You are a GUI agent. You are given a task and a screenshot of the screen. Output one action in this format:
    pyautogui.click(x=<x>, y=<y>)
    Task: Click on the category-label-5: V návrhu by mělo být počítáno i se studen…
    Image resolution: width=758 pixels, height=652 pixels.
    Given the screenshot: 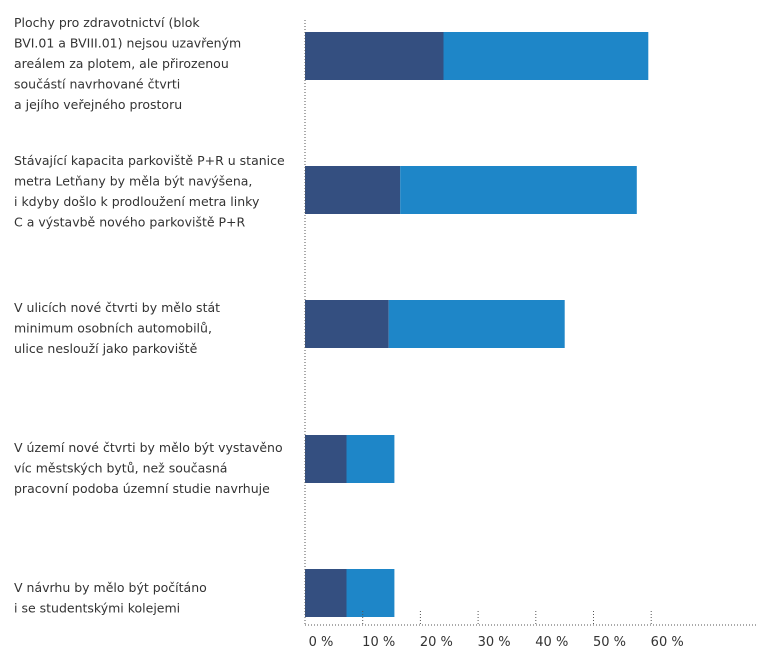 What is the action you would take?
    pyautogui.click(x=110, y=598)
    